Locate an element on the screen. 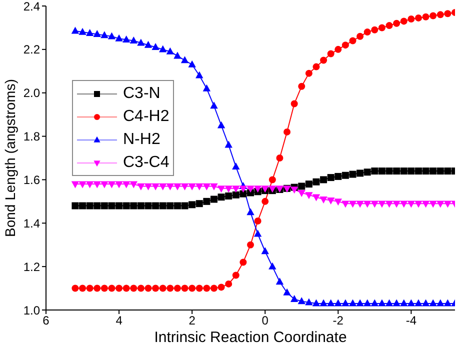 This screenshot has width=457, height=345. y-tick-label: 2.0 is located at coordinates (31, 93).